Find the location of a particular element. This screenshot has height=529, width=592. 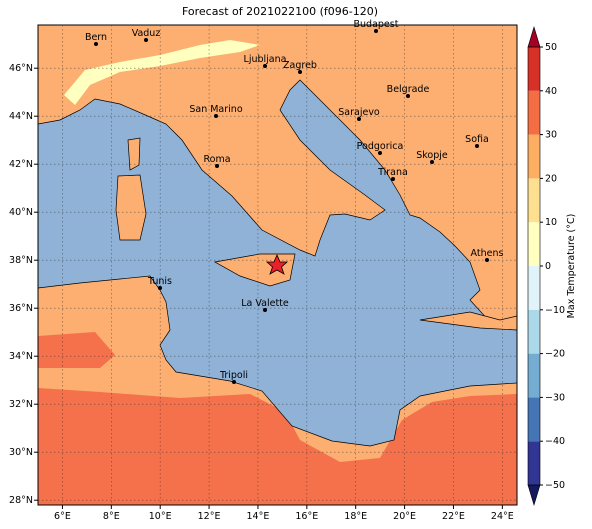

city-label: Bern is located at coordinates (96, 37).